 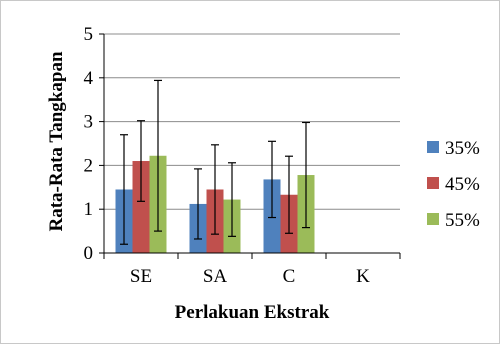 I want to click on x-tick-label: C, so click(x=289, y=276).